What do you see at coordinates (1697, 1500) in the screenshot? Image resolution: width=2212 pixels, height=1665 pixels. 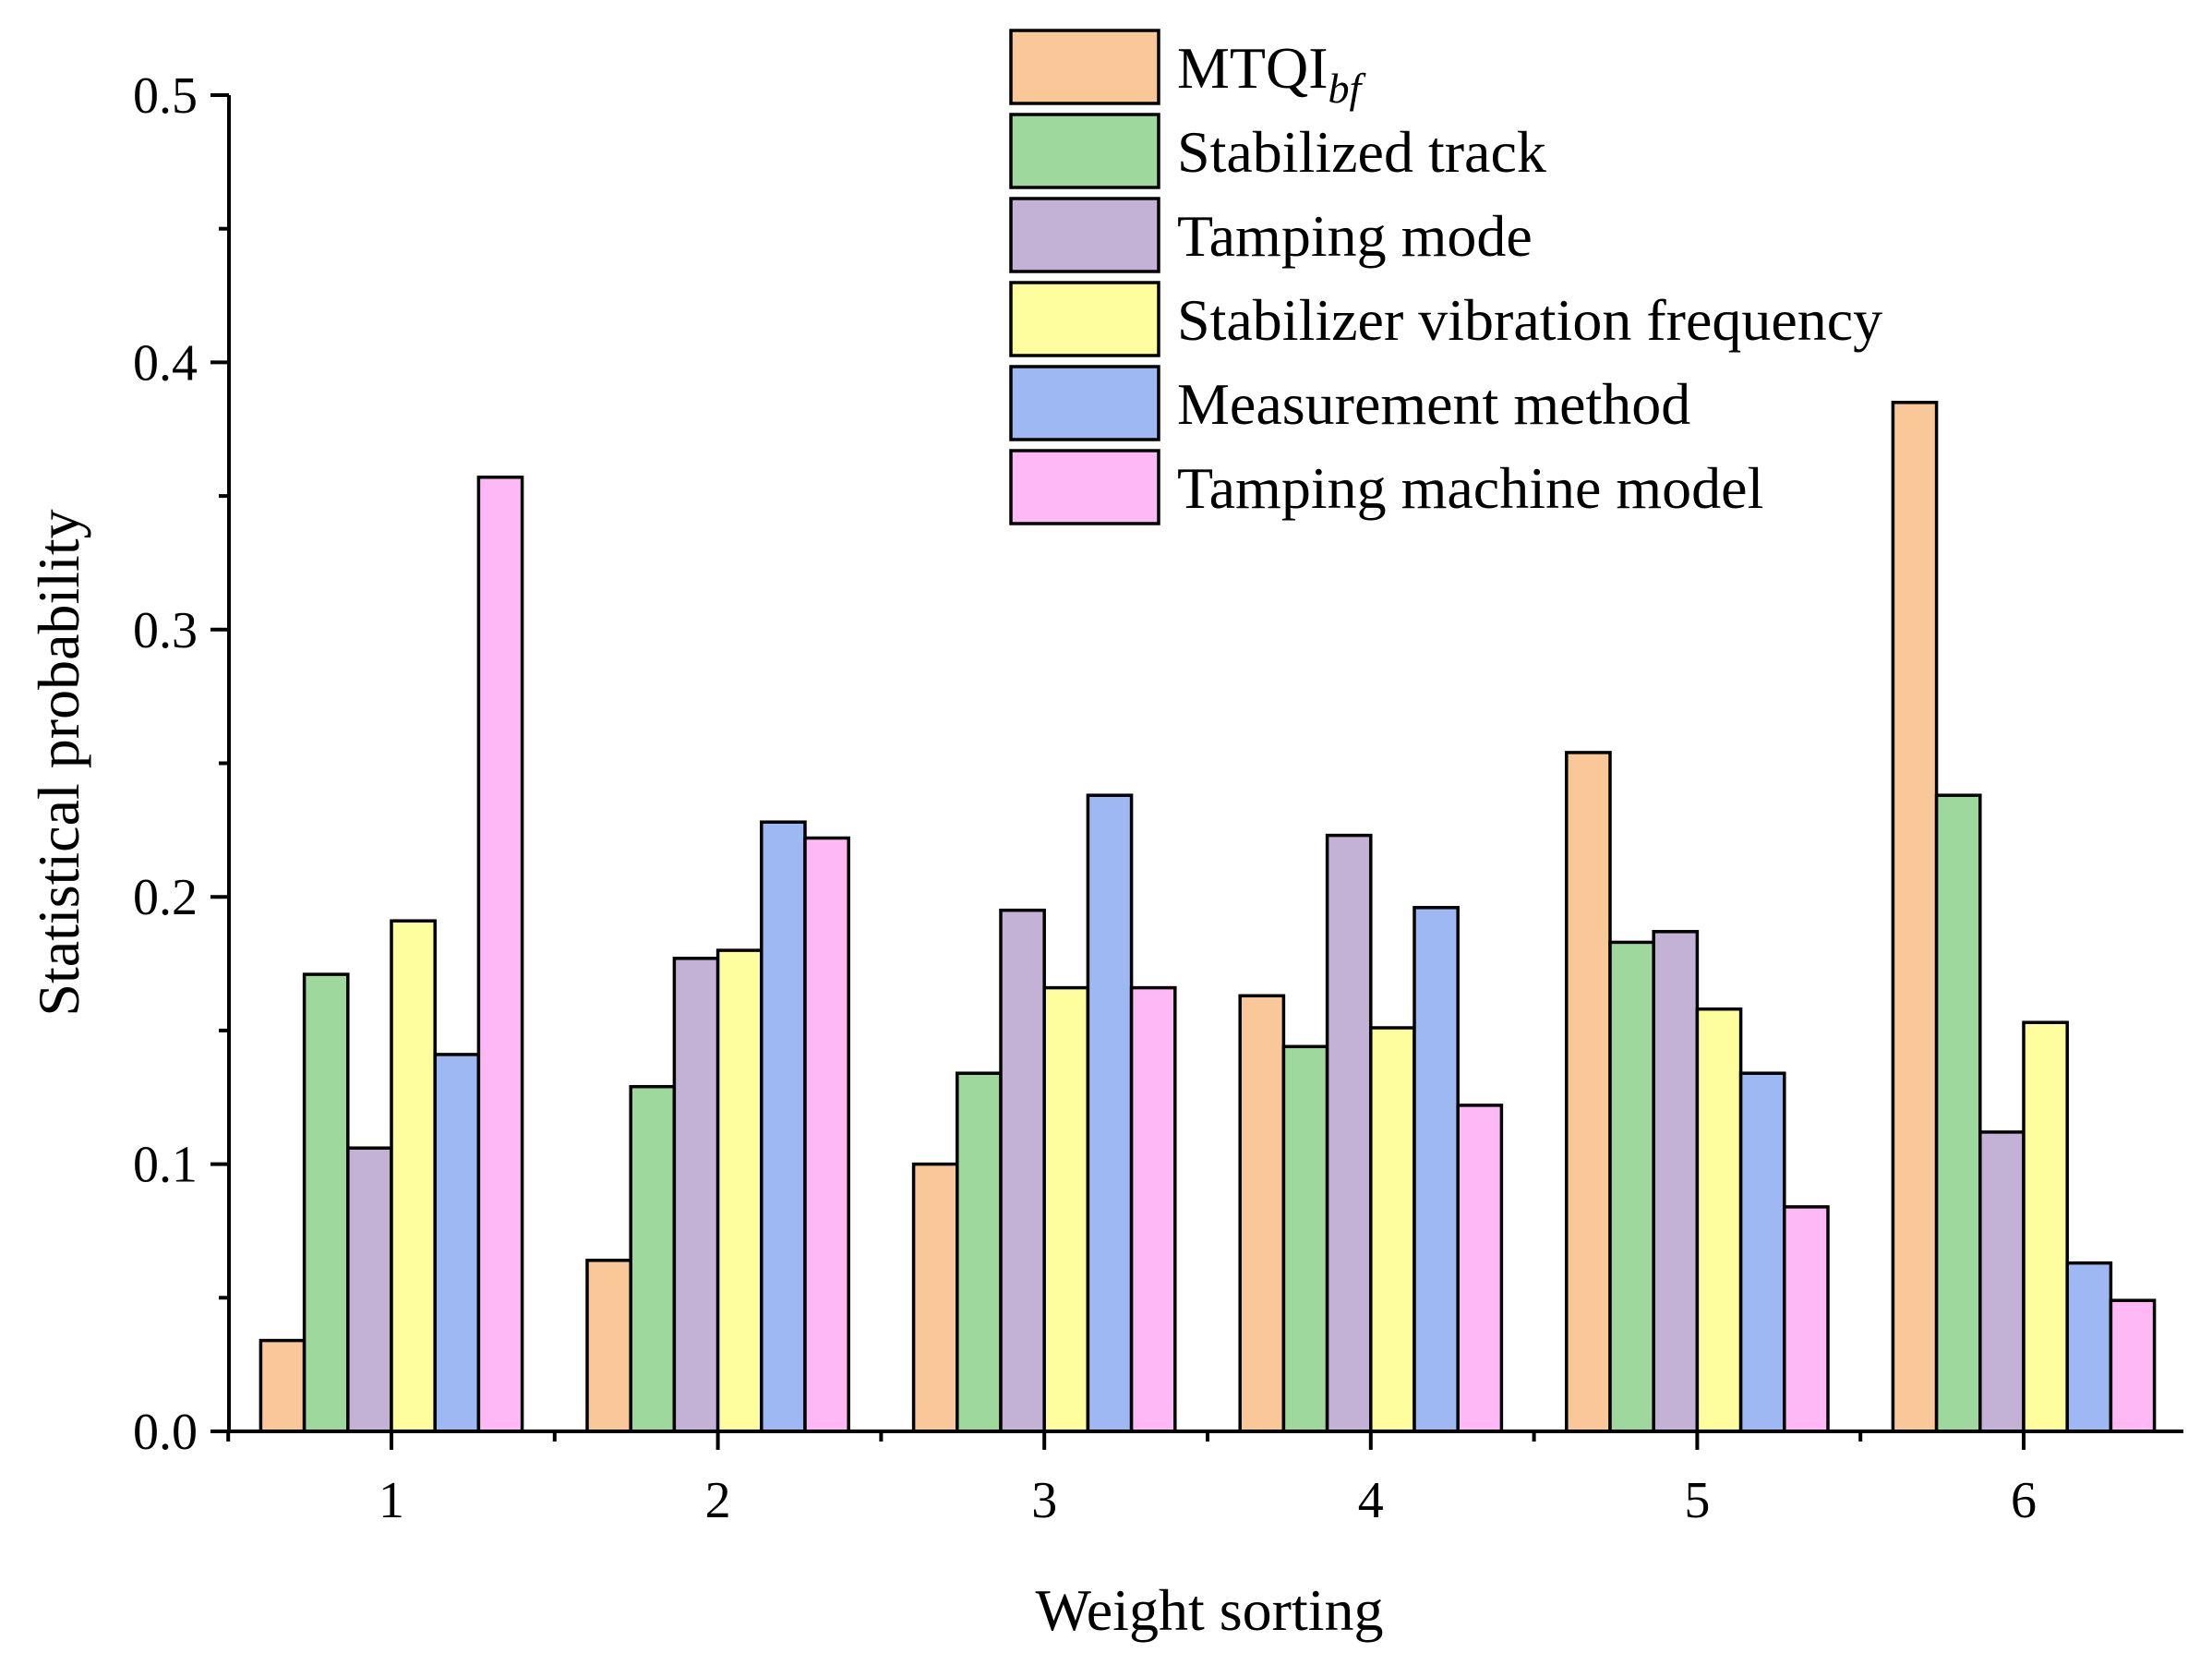 I see `x-tick-label: 5` at bounding box center [1697, 1500].